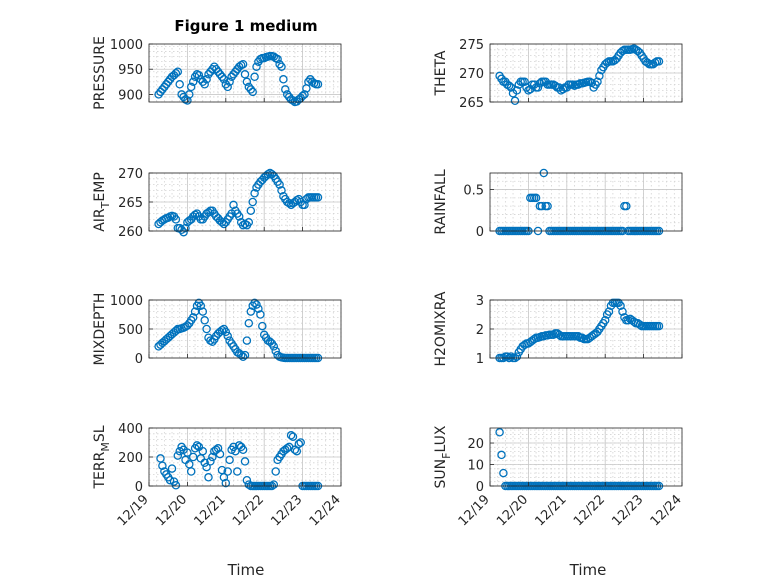 This screenshot has width=778, height=583. What do you see at coordinates (558, 329) in the screenshot?
I see `axes-h2omixra: 1 2 3 H2OMIXRA` at bounding box center [558, 329].